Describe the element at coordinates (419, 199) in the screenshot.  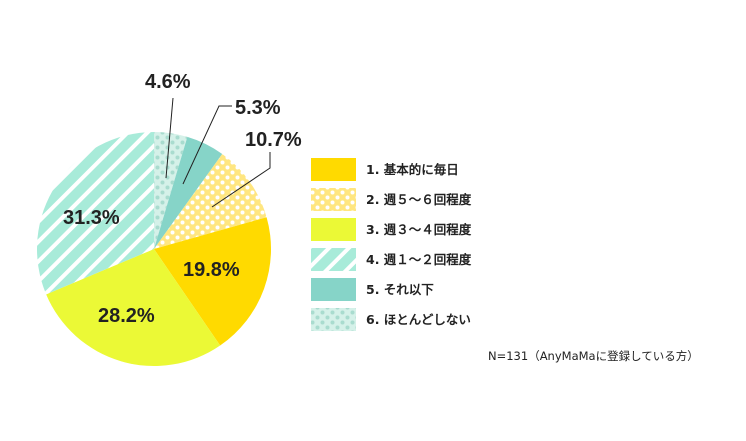
I see `legend-label-2: 2. 週５～６回程度` at that location.